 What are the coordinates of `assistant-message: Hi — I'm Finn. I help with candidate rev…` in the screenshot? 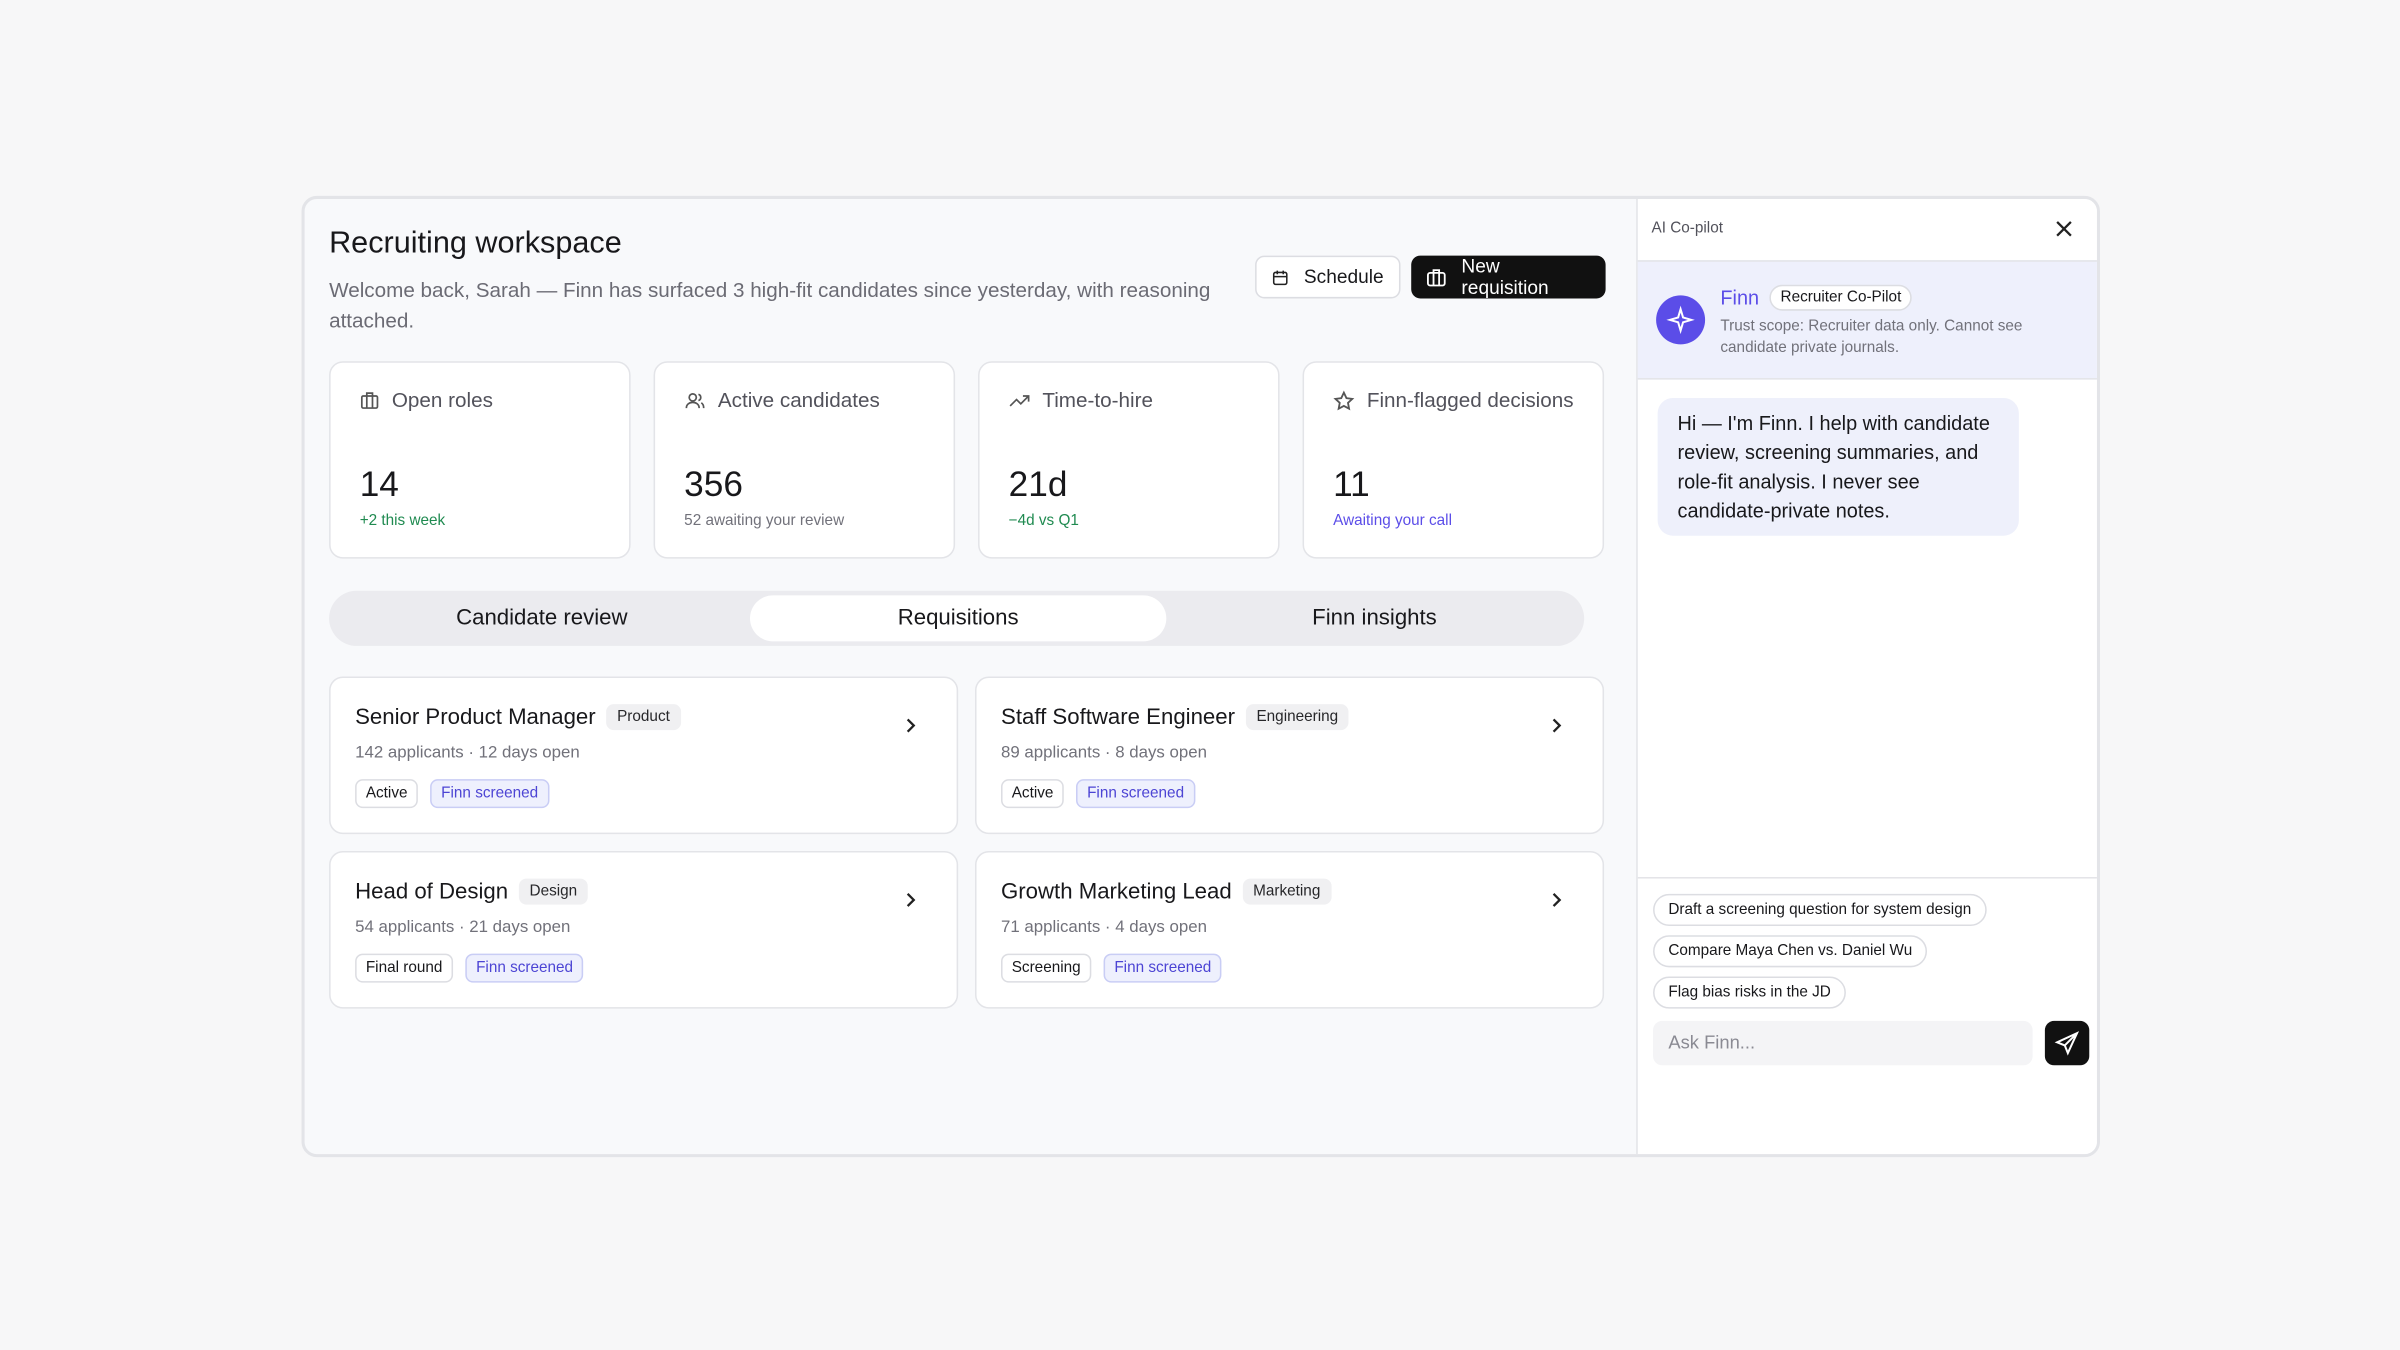 It's located at (1838, 466).